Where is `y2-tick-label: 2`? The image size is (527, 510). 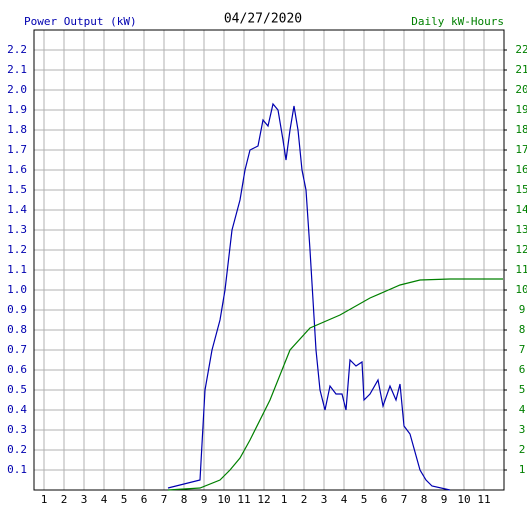 y2-tick-label: 2 is located at coordinates (522, 449).